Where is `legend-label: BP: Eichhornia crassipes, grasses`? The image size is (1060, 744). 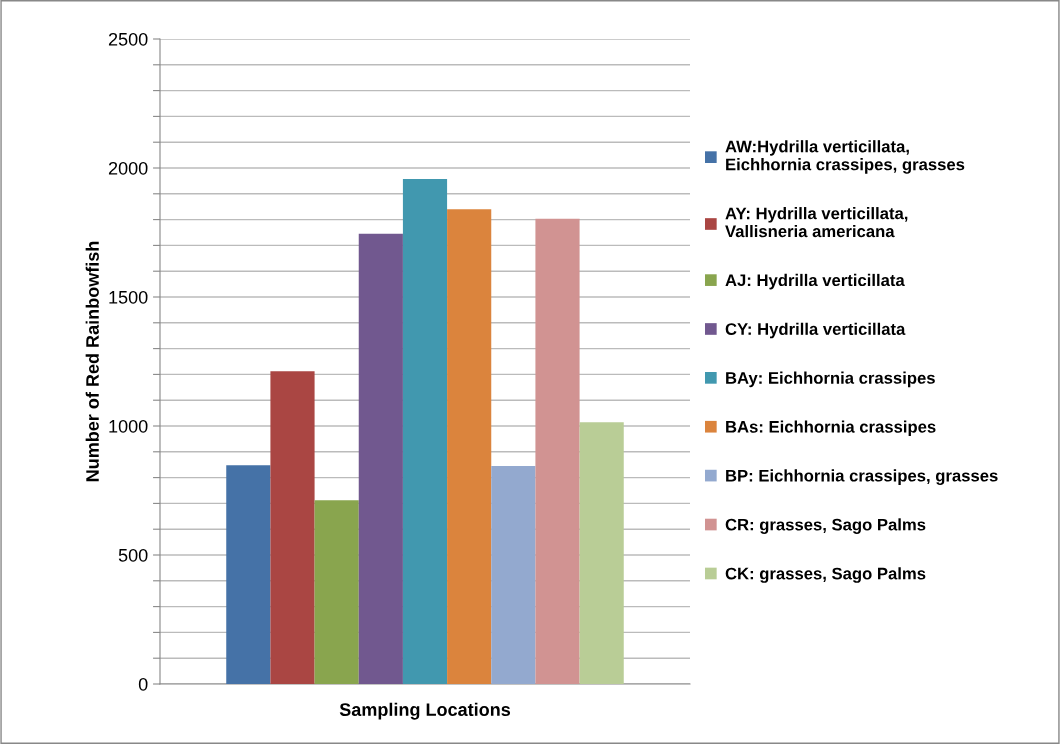
legend-label: BP: Eichhornia crassipes, grasses is located at coordinates (862, 477).